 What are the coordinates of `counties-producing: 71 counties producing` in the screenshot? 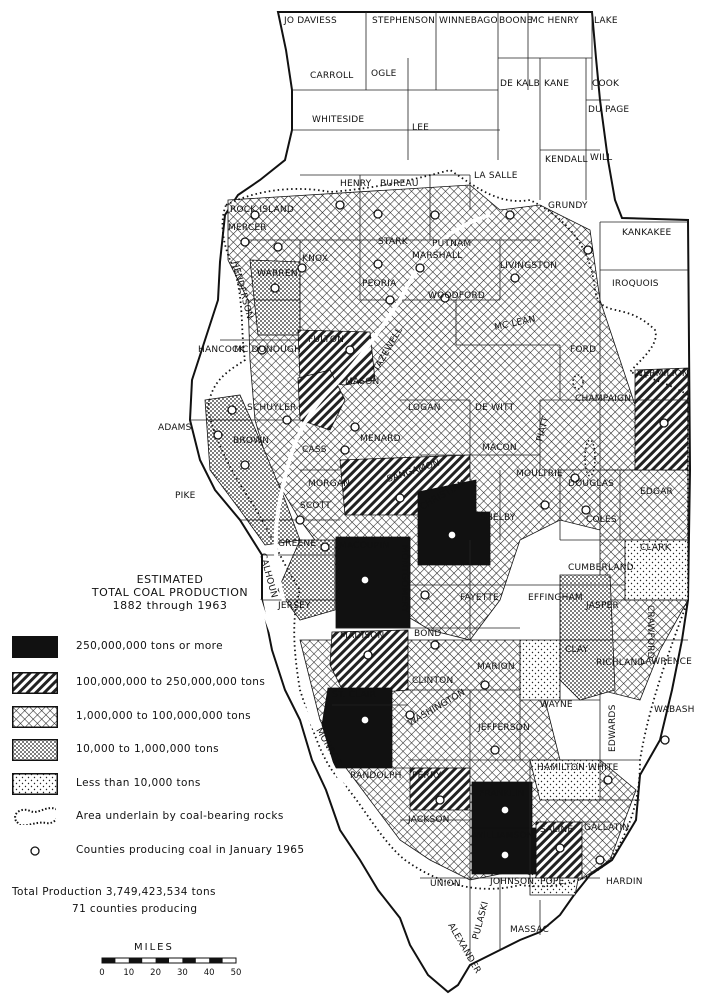 It's located at (135, 909).